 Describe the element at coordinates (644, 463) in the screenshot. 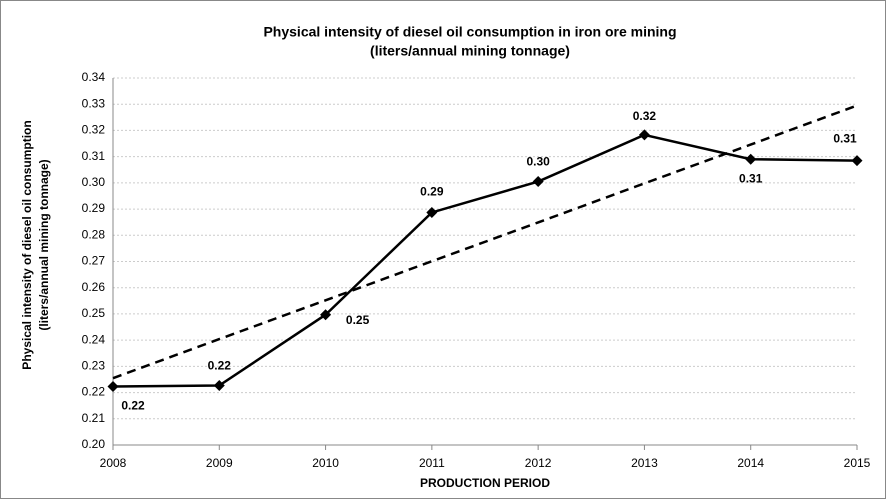

I see `x-tick-label: 2013` at that location.